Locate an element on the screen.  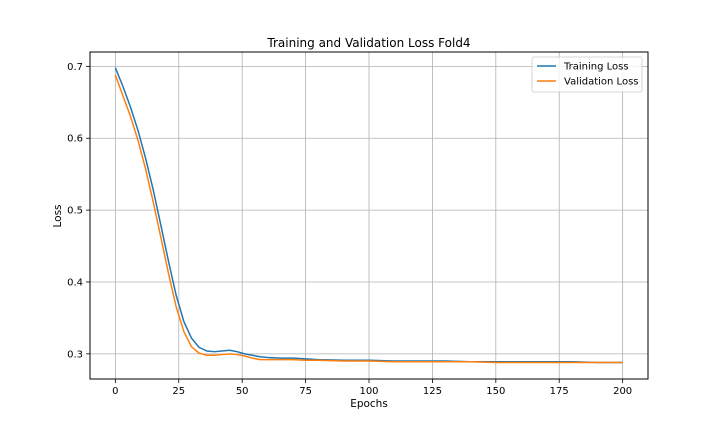
legend-box is located at coordinates (587, 74).